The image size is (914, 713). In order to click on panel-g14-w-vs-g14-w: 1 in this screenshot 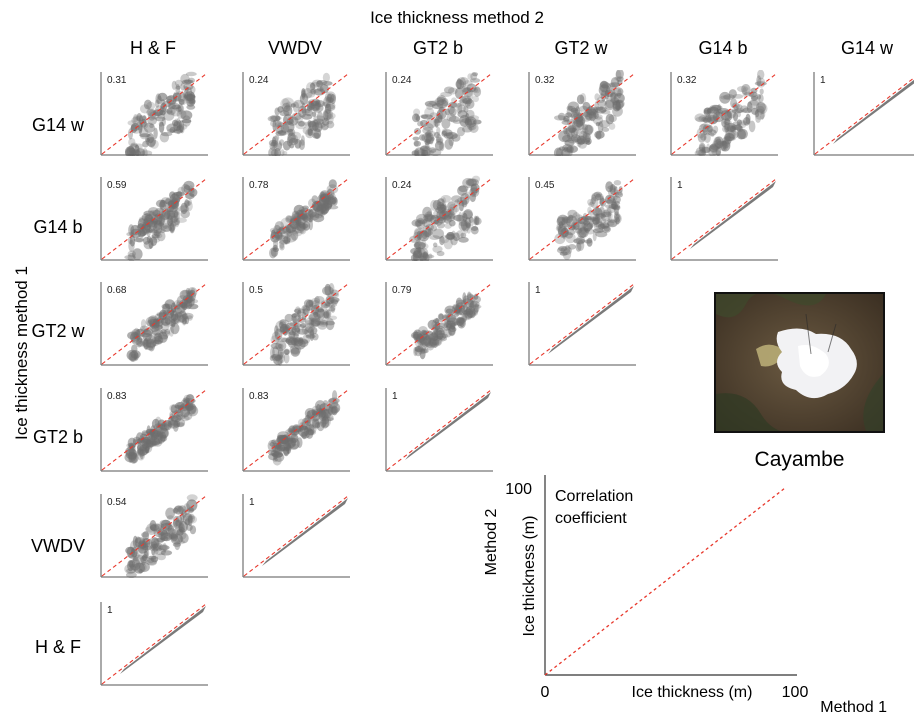, I will do `click(863, 114)`.